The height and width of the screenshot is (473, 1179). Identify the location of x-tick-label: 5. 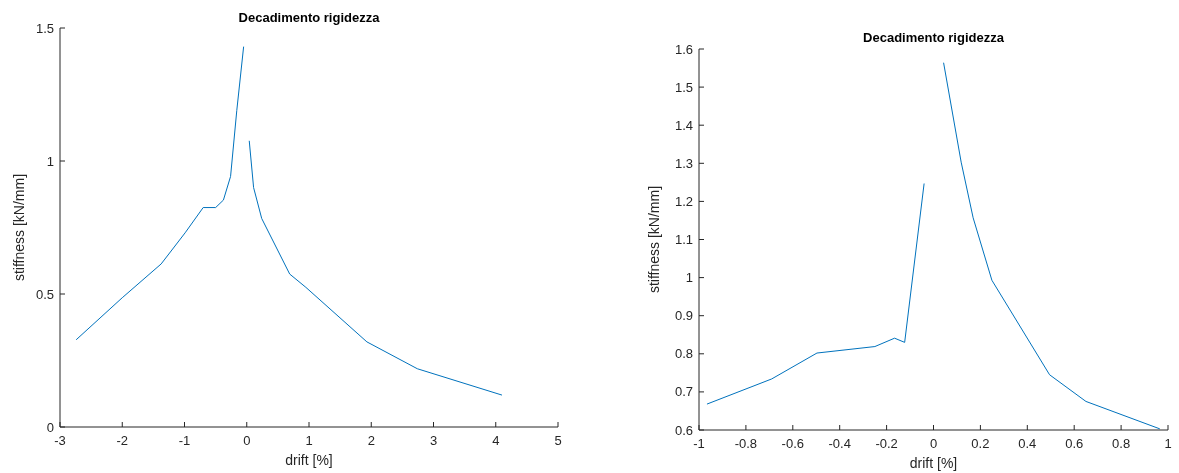
(558, 440).